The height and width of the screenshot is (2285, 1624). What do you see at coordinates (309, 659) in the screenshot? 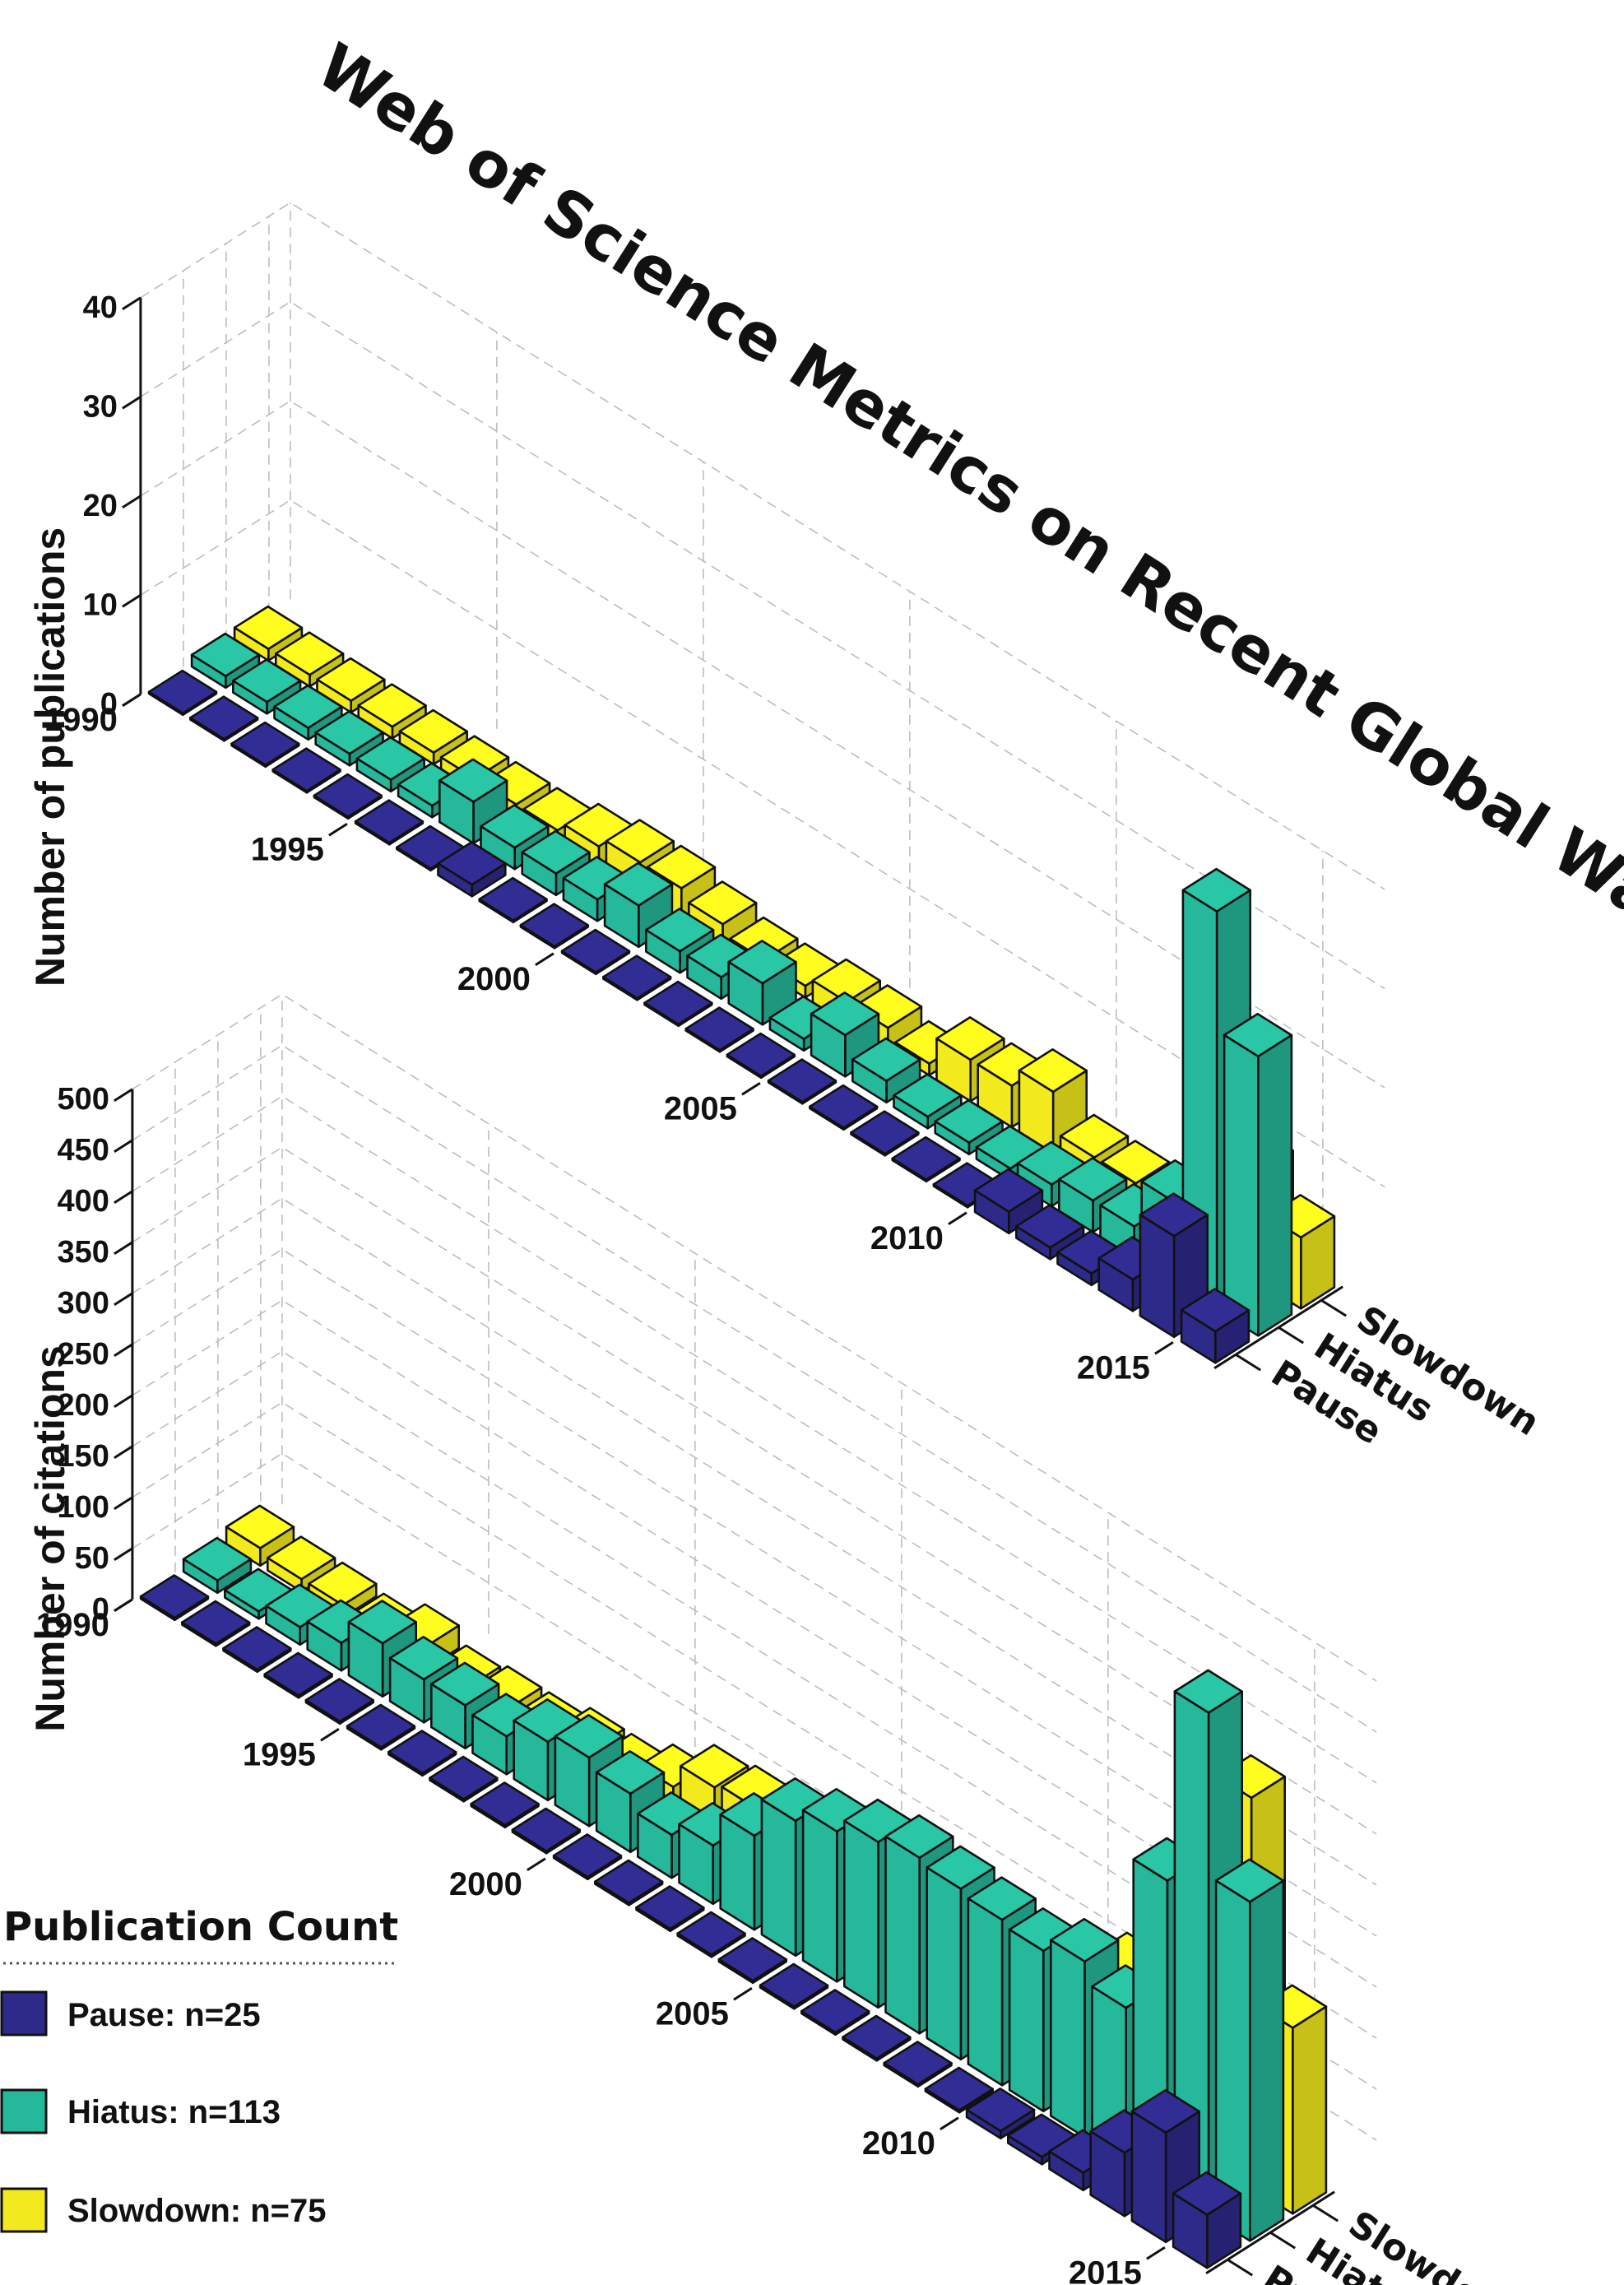
I see `bar-slowdown-1991` at bounding box center [309, 659].